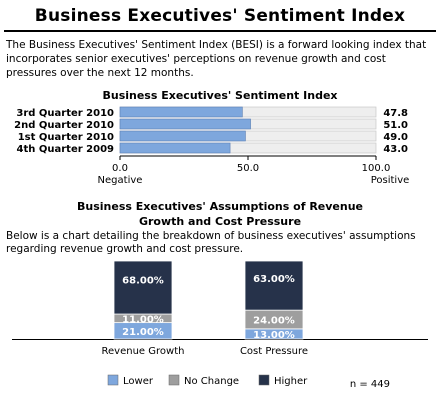 This screenshot has width=440, height=401. What do you see at coordinates (138, 381) in the screenshot?
I see `legend-label: Lower` at bounding box center [138, 381].